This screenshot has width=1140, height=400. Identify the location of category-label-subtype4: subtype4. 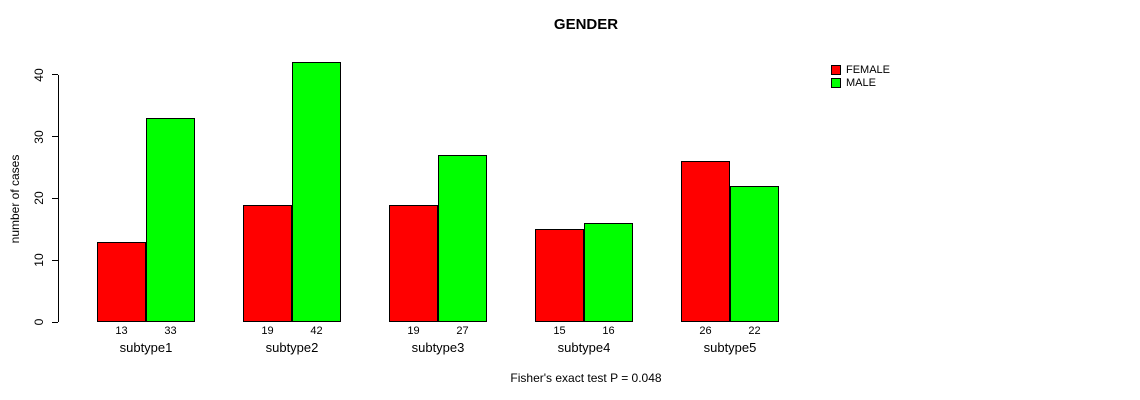
(584, 347).